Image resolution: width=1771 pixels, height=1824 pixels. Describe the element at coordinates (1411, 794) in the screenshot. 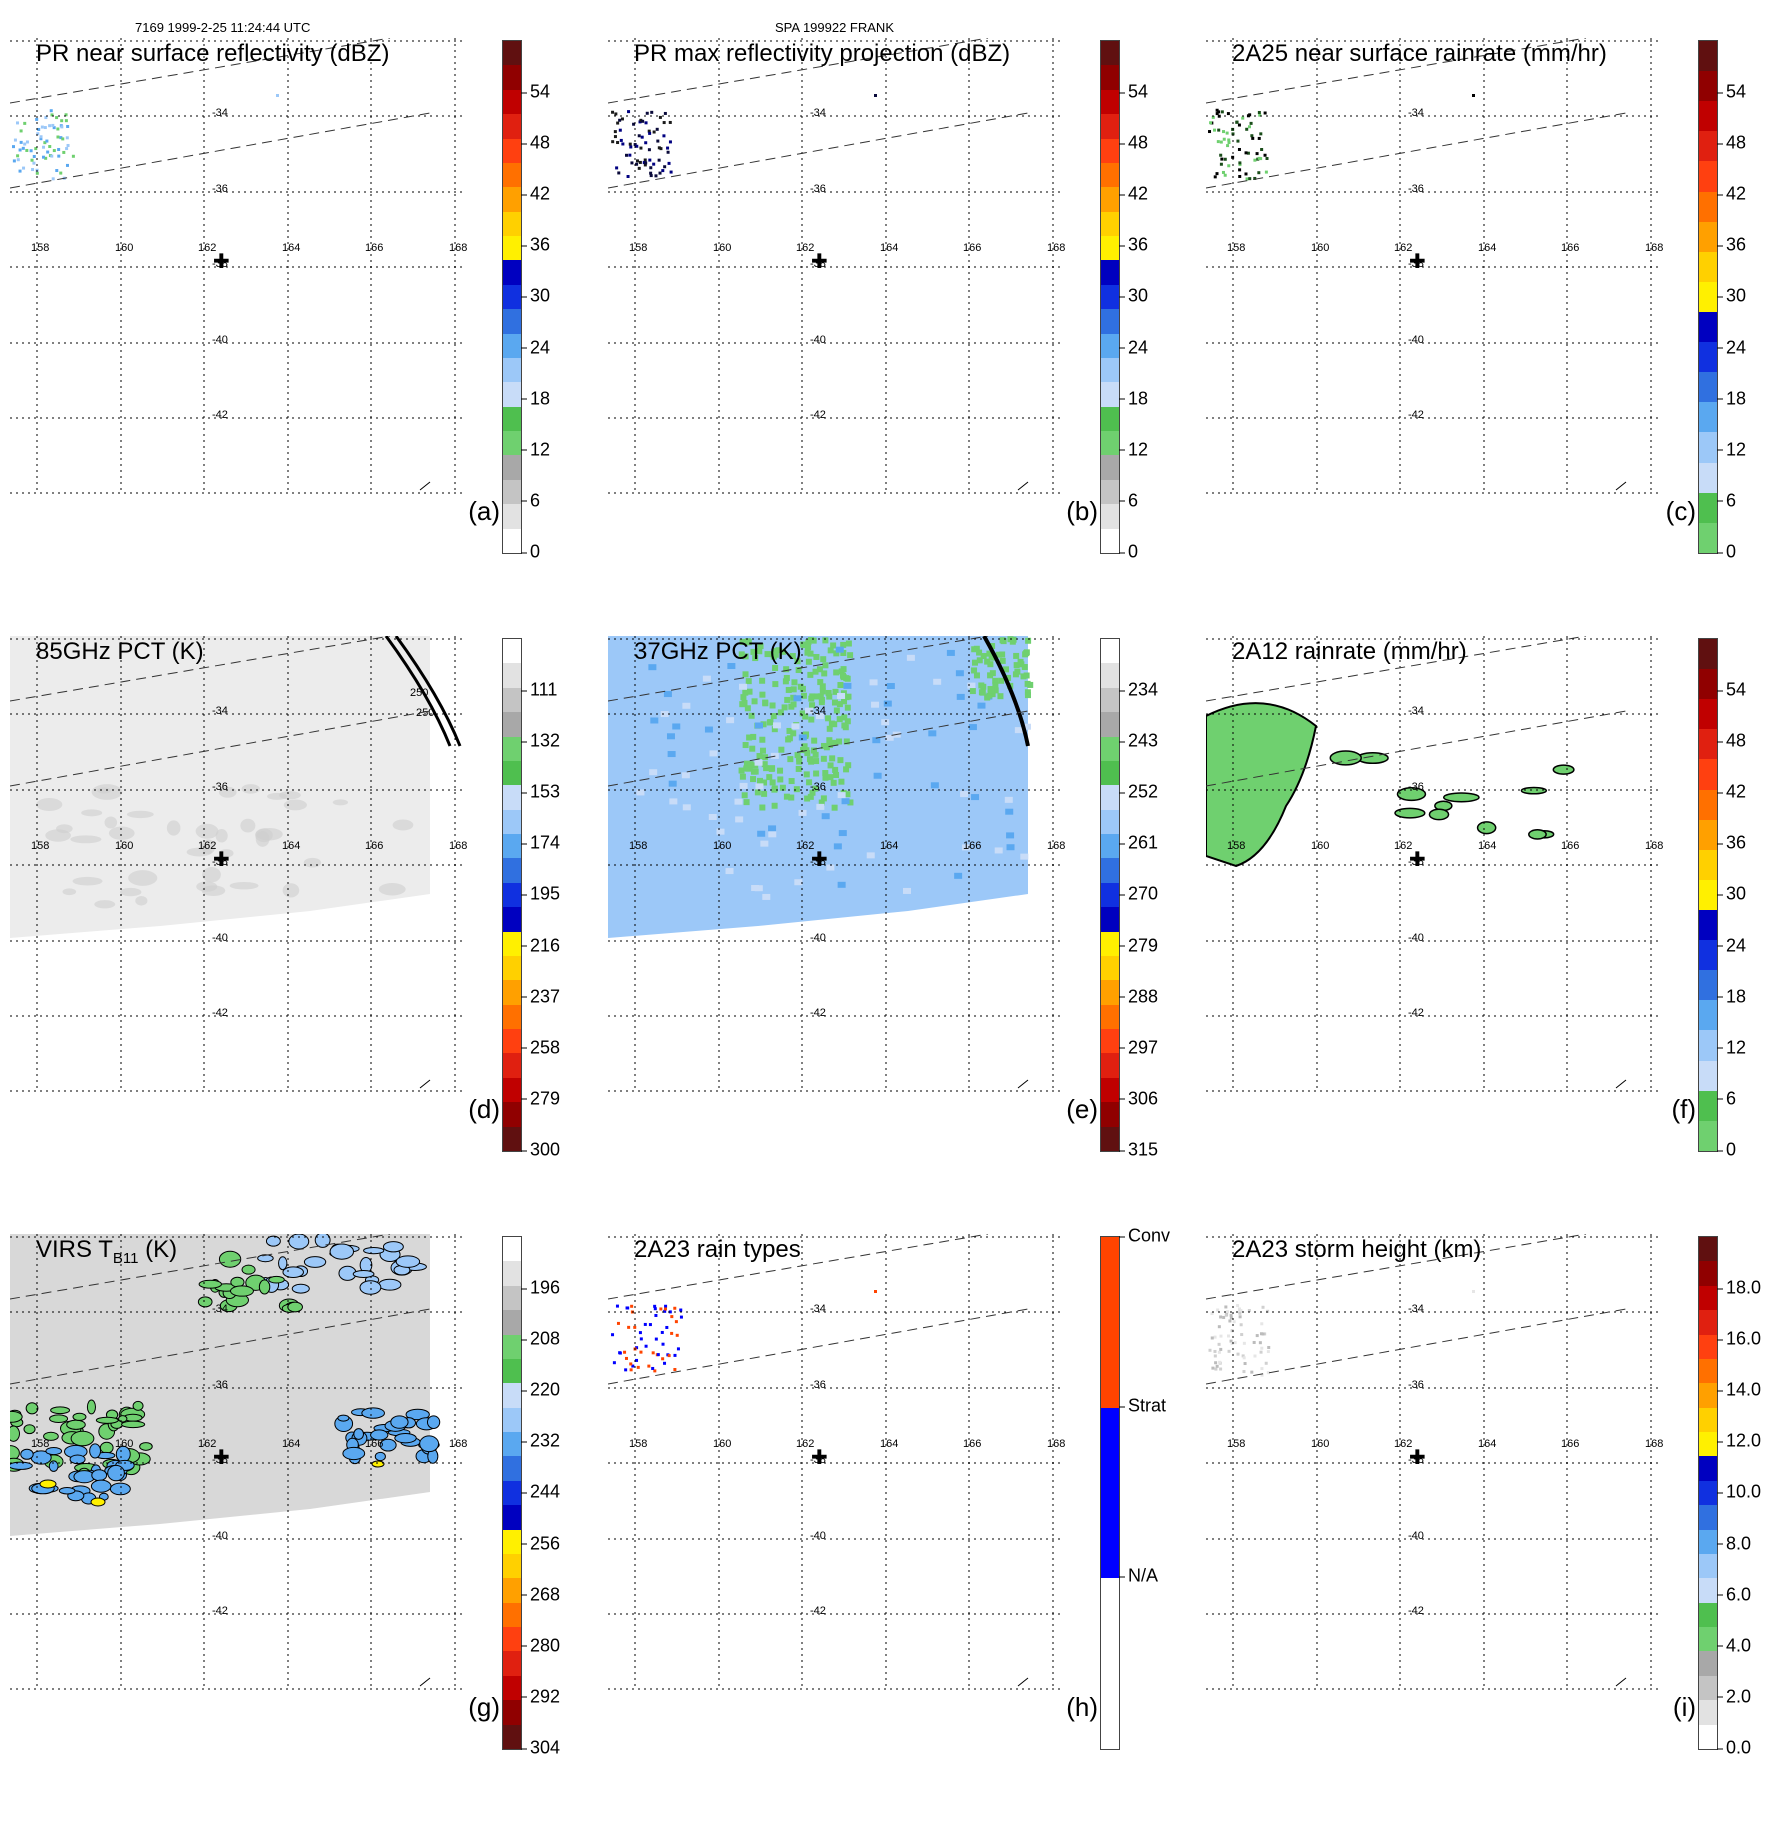

I see `rain-area` at that location.